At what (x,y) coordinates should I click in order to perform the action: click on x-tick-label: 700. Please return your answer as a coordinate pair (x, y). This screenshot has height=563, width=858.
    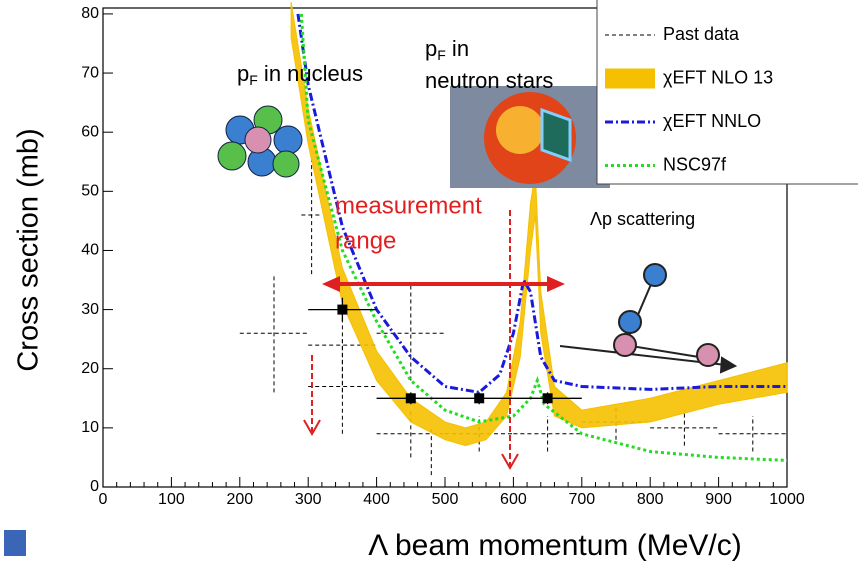
    Looking at the image, I should click on (581, 499).